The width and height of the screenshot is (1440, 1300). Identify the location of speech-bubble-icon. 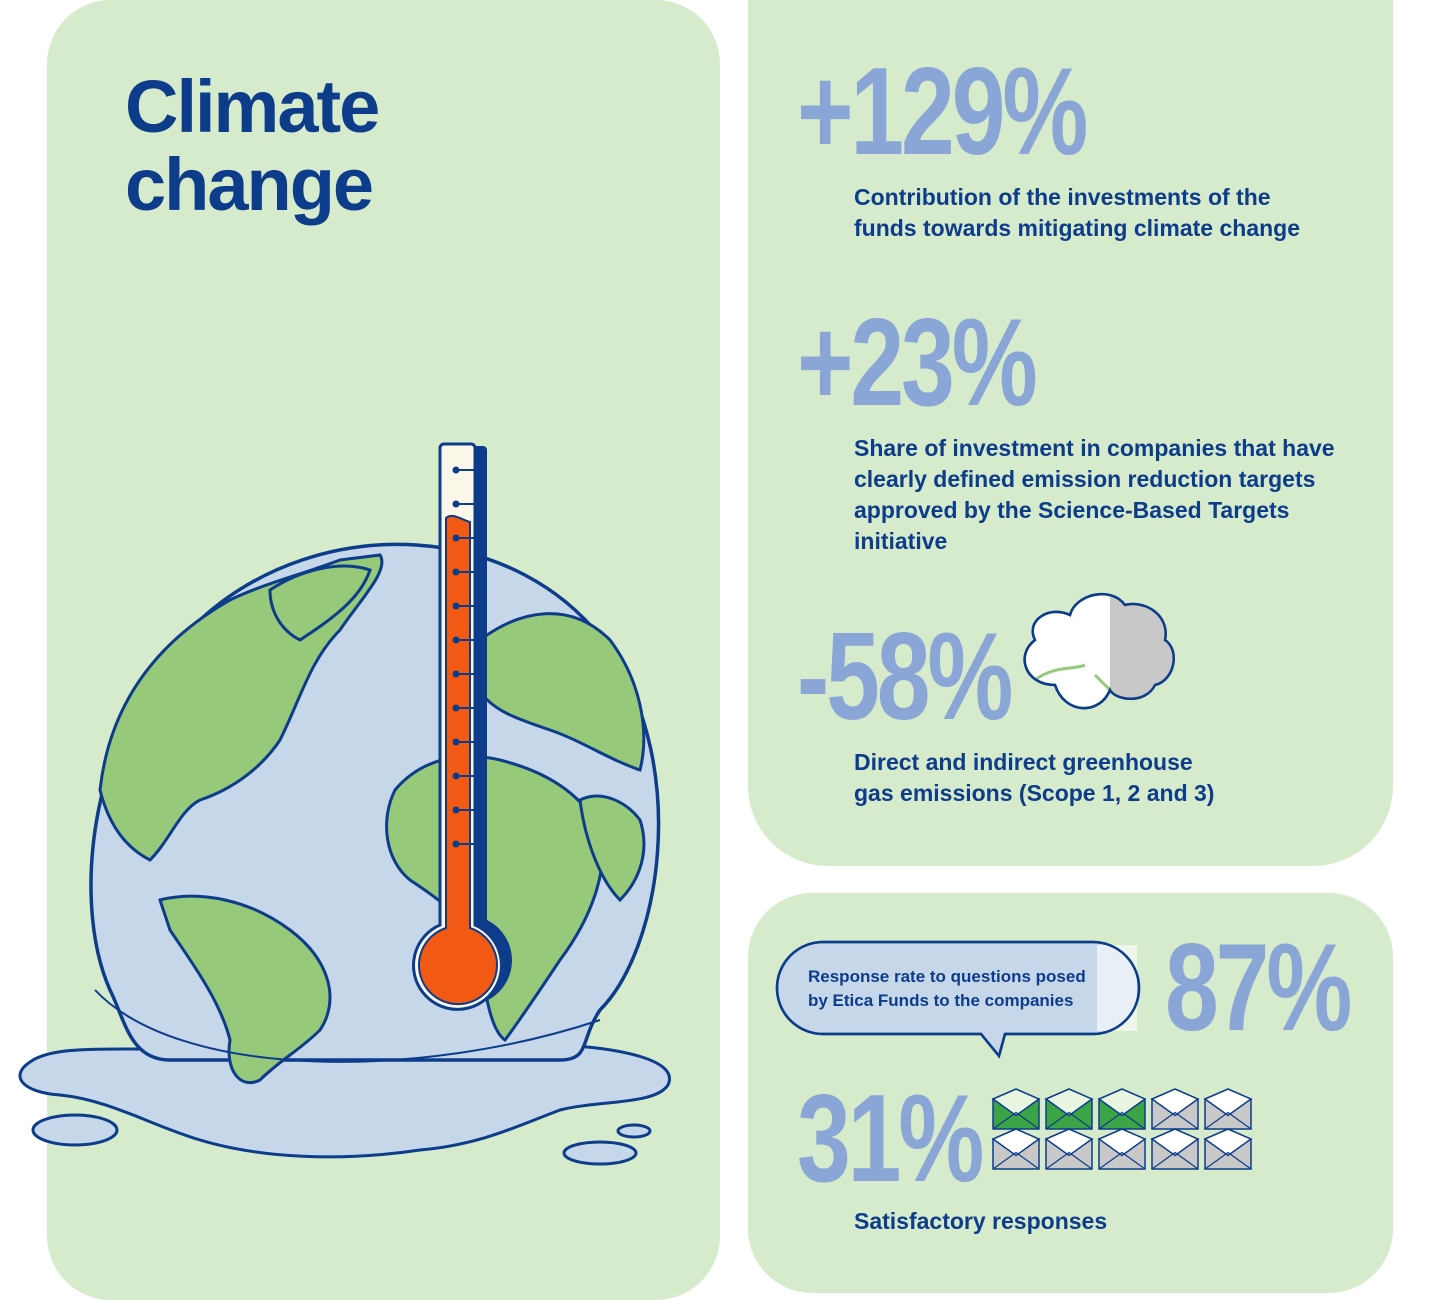
(958, 999).